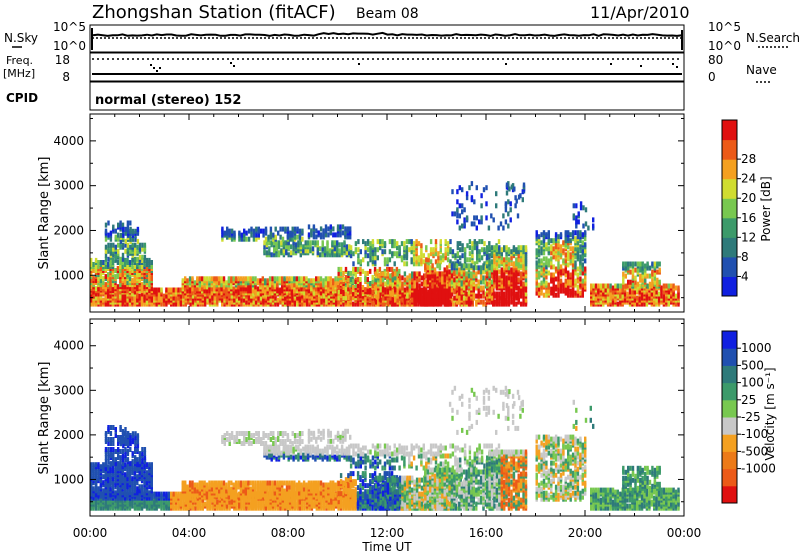 This screenshot has width=800, height=554. What do you see at coordinates (21, 38) in the screenshot?
I see `nsky-label: N.Sky` at bounding box center [21, 38].